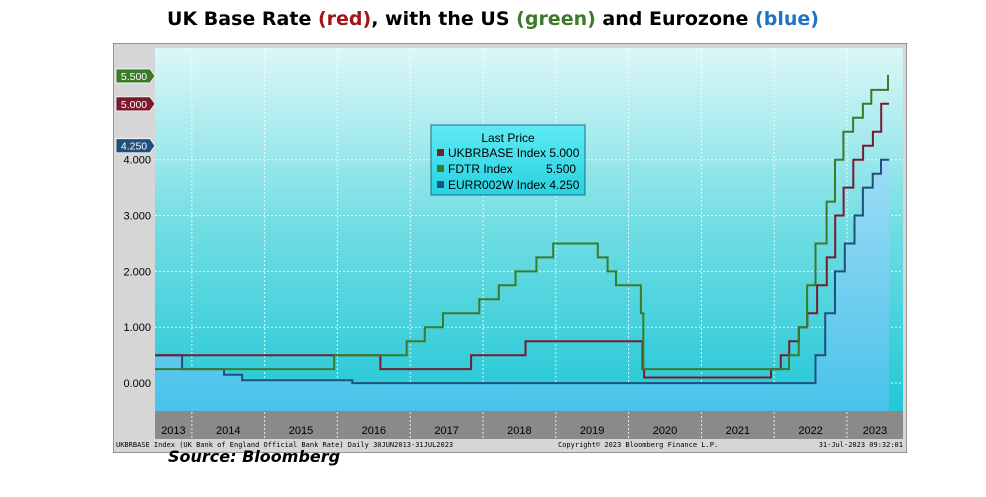  I want to click on title-part-1: UK Base Rate, so click(242, 19).